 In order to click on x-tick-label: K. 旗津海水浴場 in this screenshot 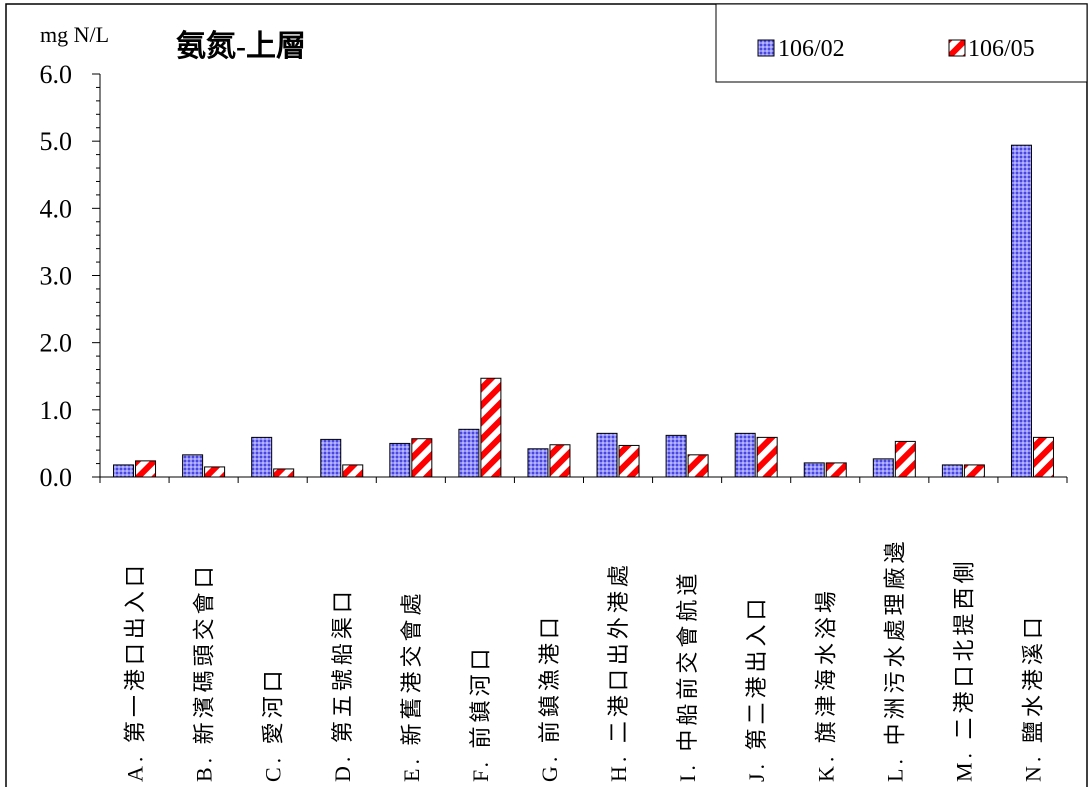, I will do `click(825, 684)`.